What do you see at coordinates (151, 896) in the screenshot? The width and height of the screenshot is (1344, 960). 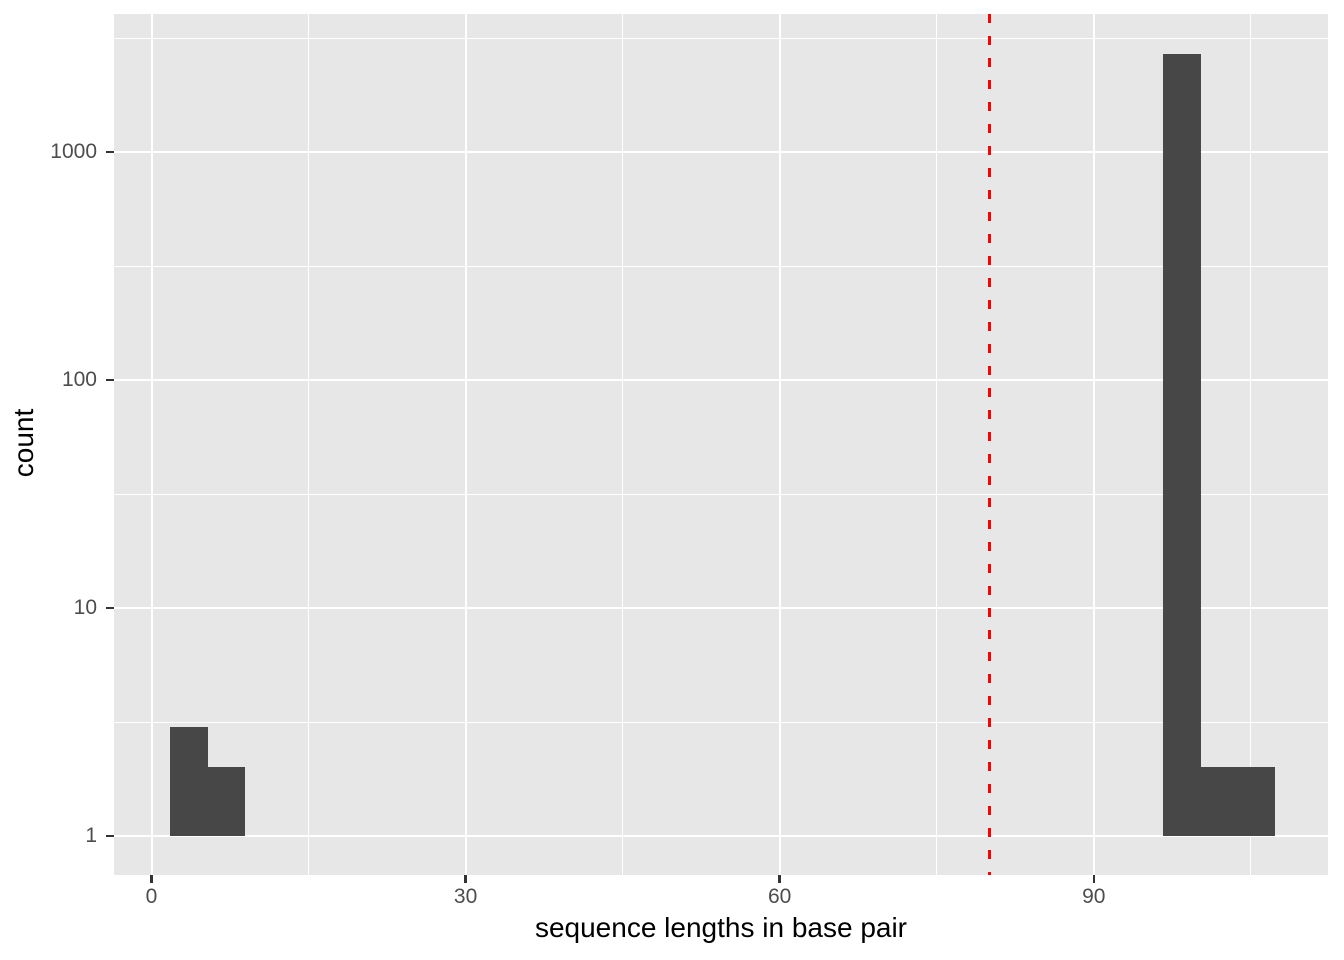 I see `x-tick-label: 0` at bounding box center [151, 896].